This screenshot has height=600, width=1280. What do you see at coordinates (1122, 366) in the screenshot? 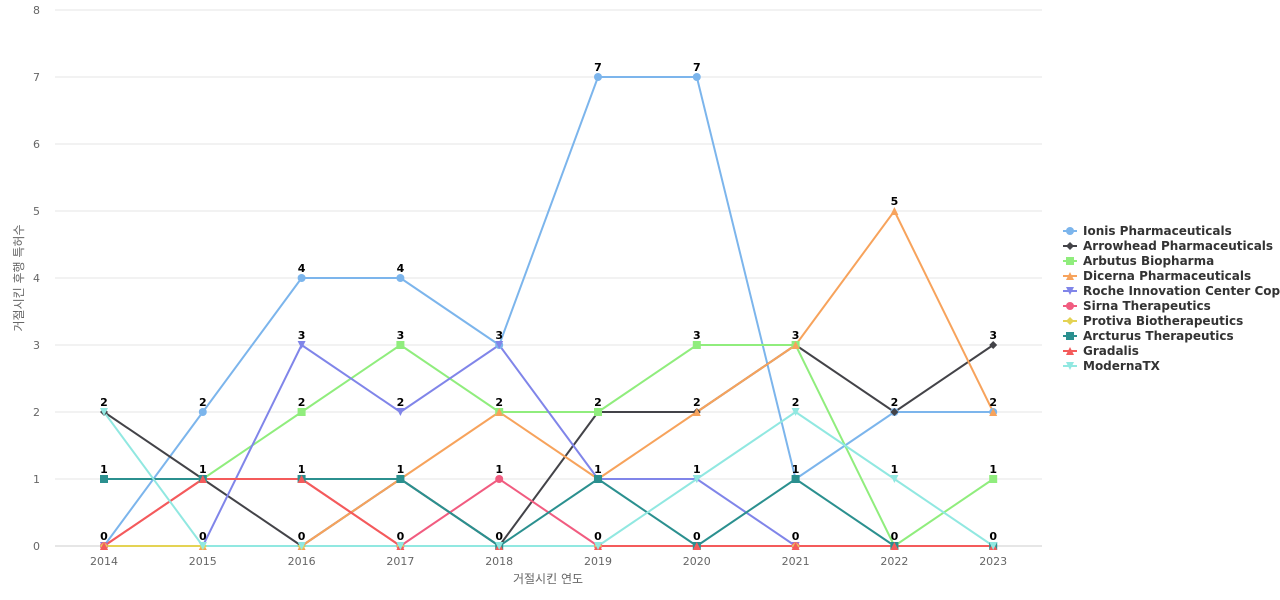
I see `legend-label: ModernaTX` at bounding box center [1122, 366].